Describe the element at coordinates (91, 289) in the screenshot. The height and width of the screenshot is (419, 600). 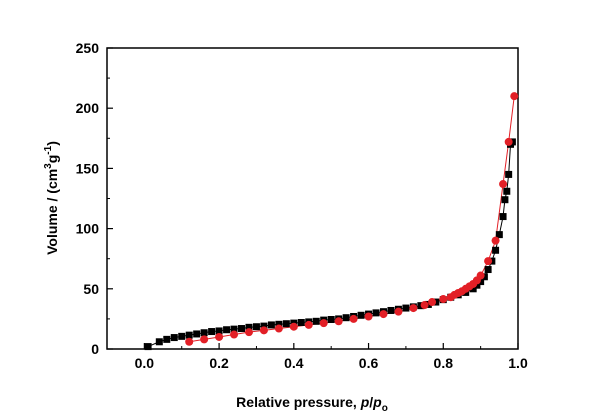
I see `y-tick-label: 50` at that location.